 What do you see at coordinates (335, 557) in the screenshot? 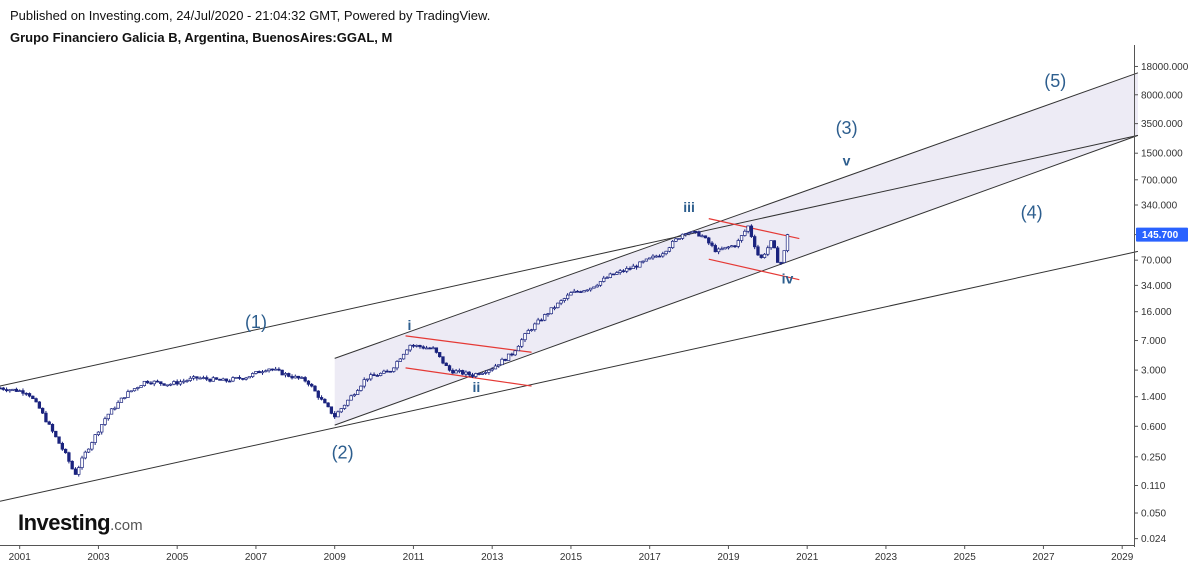
I see `x-tick-label-4: 2009` at bounding box center [335, 557].